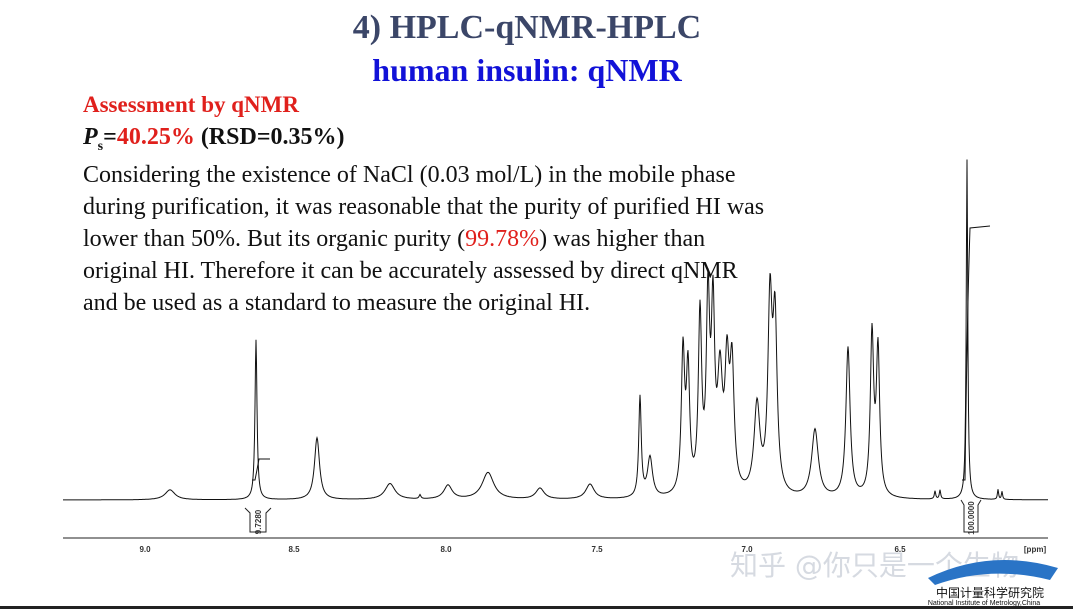 The width and height of the screenshot is (1073, 609). Describe the element at coordinates (747, 549) in the screenshot. I see `axis-label: 7.0` at that location.